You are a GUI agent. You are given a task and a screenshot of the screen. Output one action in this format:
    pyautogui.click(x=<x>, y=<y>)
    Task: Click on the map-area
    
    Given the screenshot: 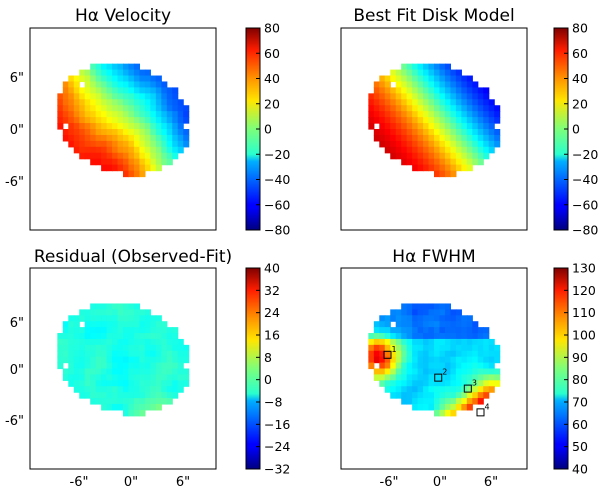 What is the action you would take?
    pyautogui.click(x=123, y=120)
    